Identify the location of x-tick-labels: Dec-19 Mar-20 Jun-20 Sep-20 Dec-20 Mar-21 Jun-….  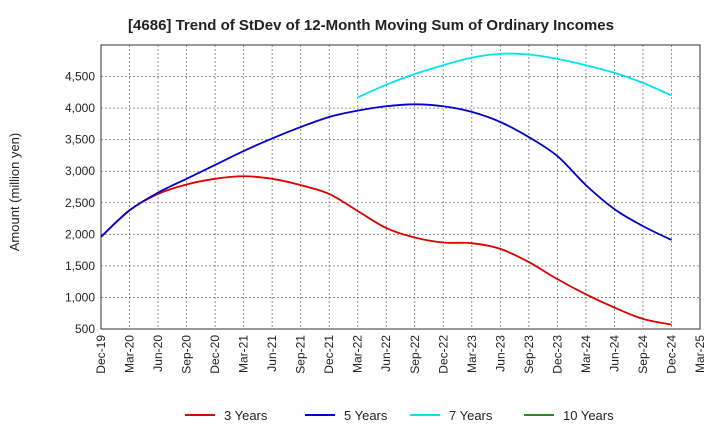
(400, 354).